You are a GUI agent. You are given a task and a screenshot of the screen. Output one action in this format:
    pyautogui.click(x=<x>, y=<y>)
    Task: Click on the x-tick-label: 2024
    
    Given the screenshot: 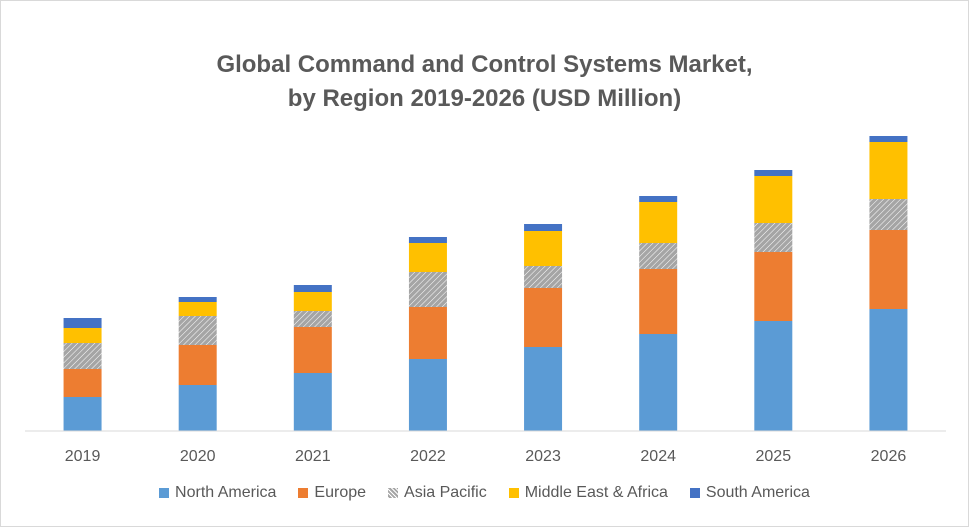 What is the action you would take?
    pyautogui.click(x=658, y=456)
    